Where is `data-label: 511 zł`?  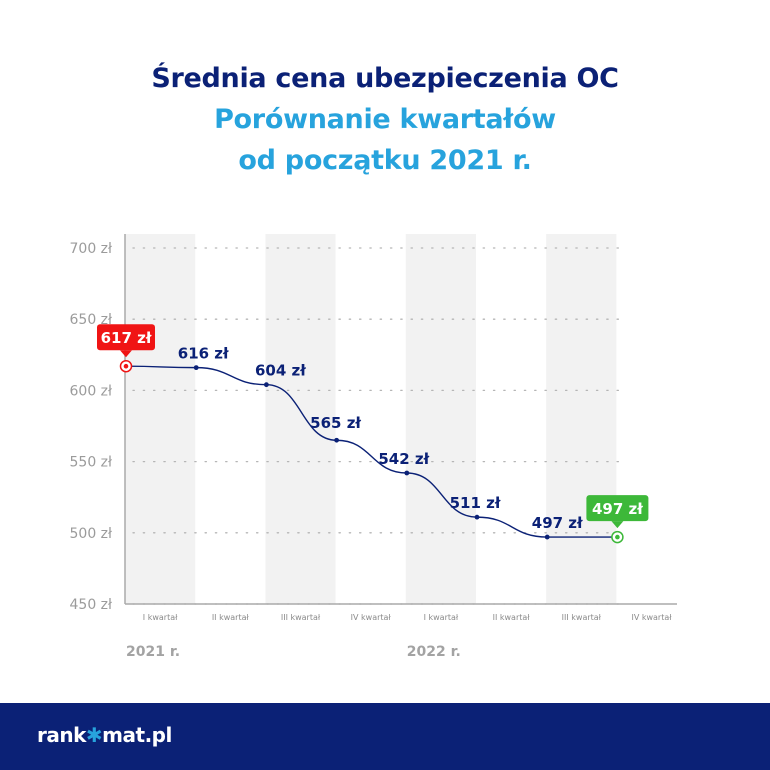
data-label: 511 zł is located at coordinates (475, 503).